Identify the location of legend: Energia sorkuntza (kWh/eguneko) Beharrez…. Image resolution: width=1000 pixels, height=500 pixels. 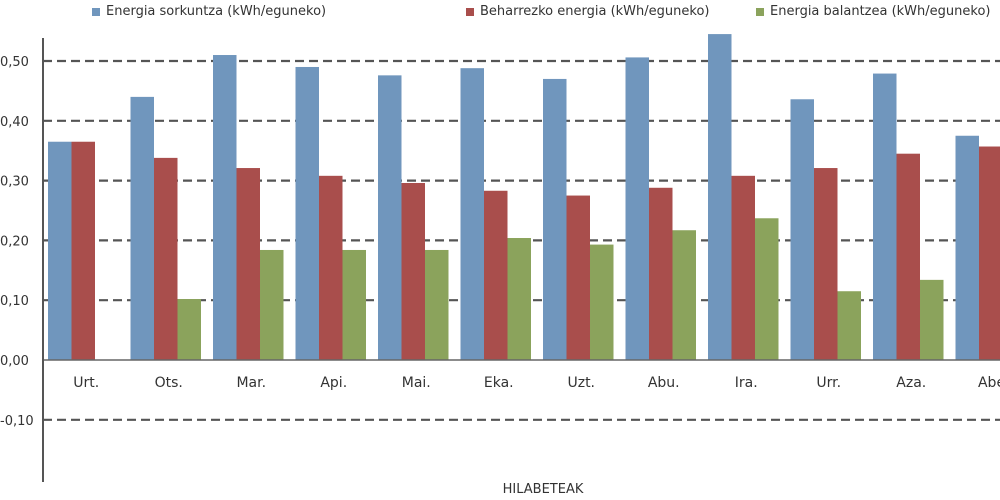
(500, 14).